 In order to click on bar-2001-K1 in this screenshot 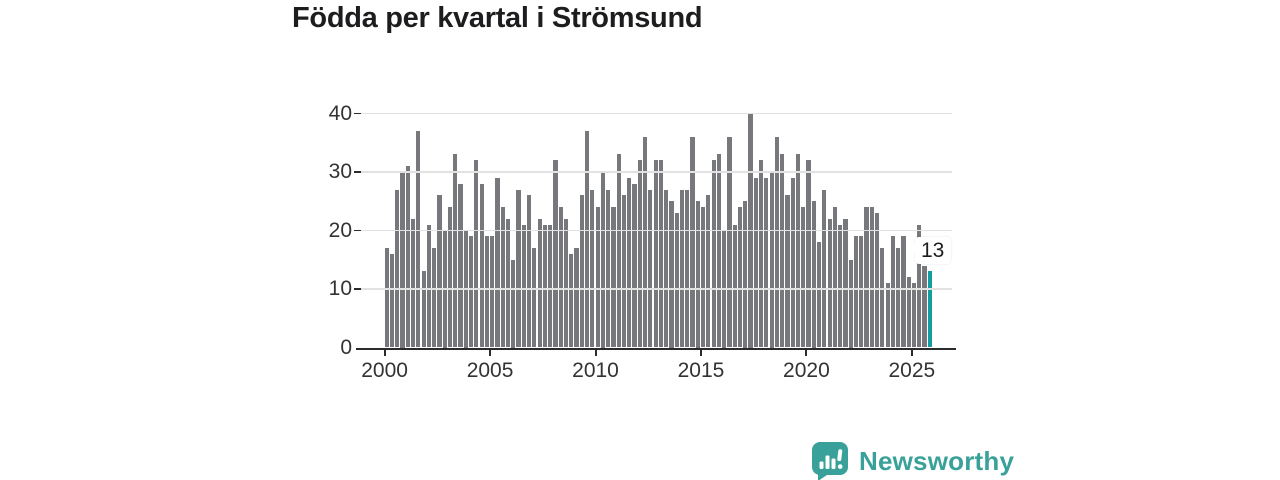, I will do `click(407, 257)`.